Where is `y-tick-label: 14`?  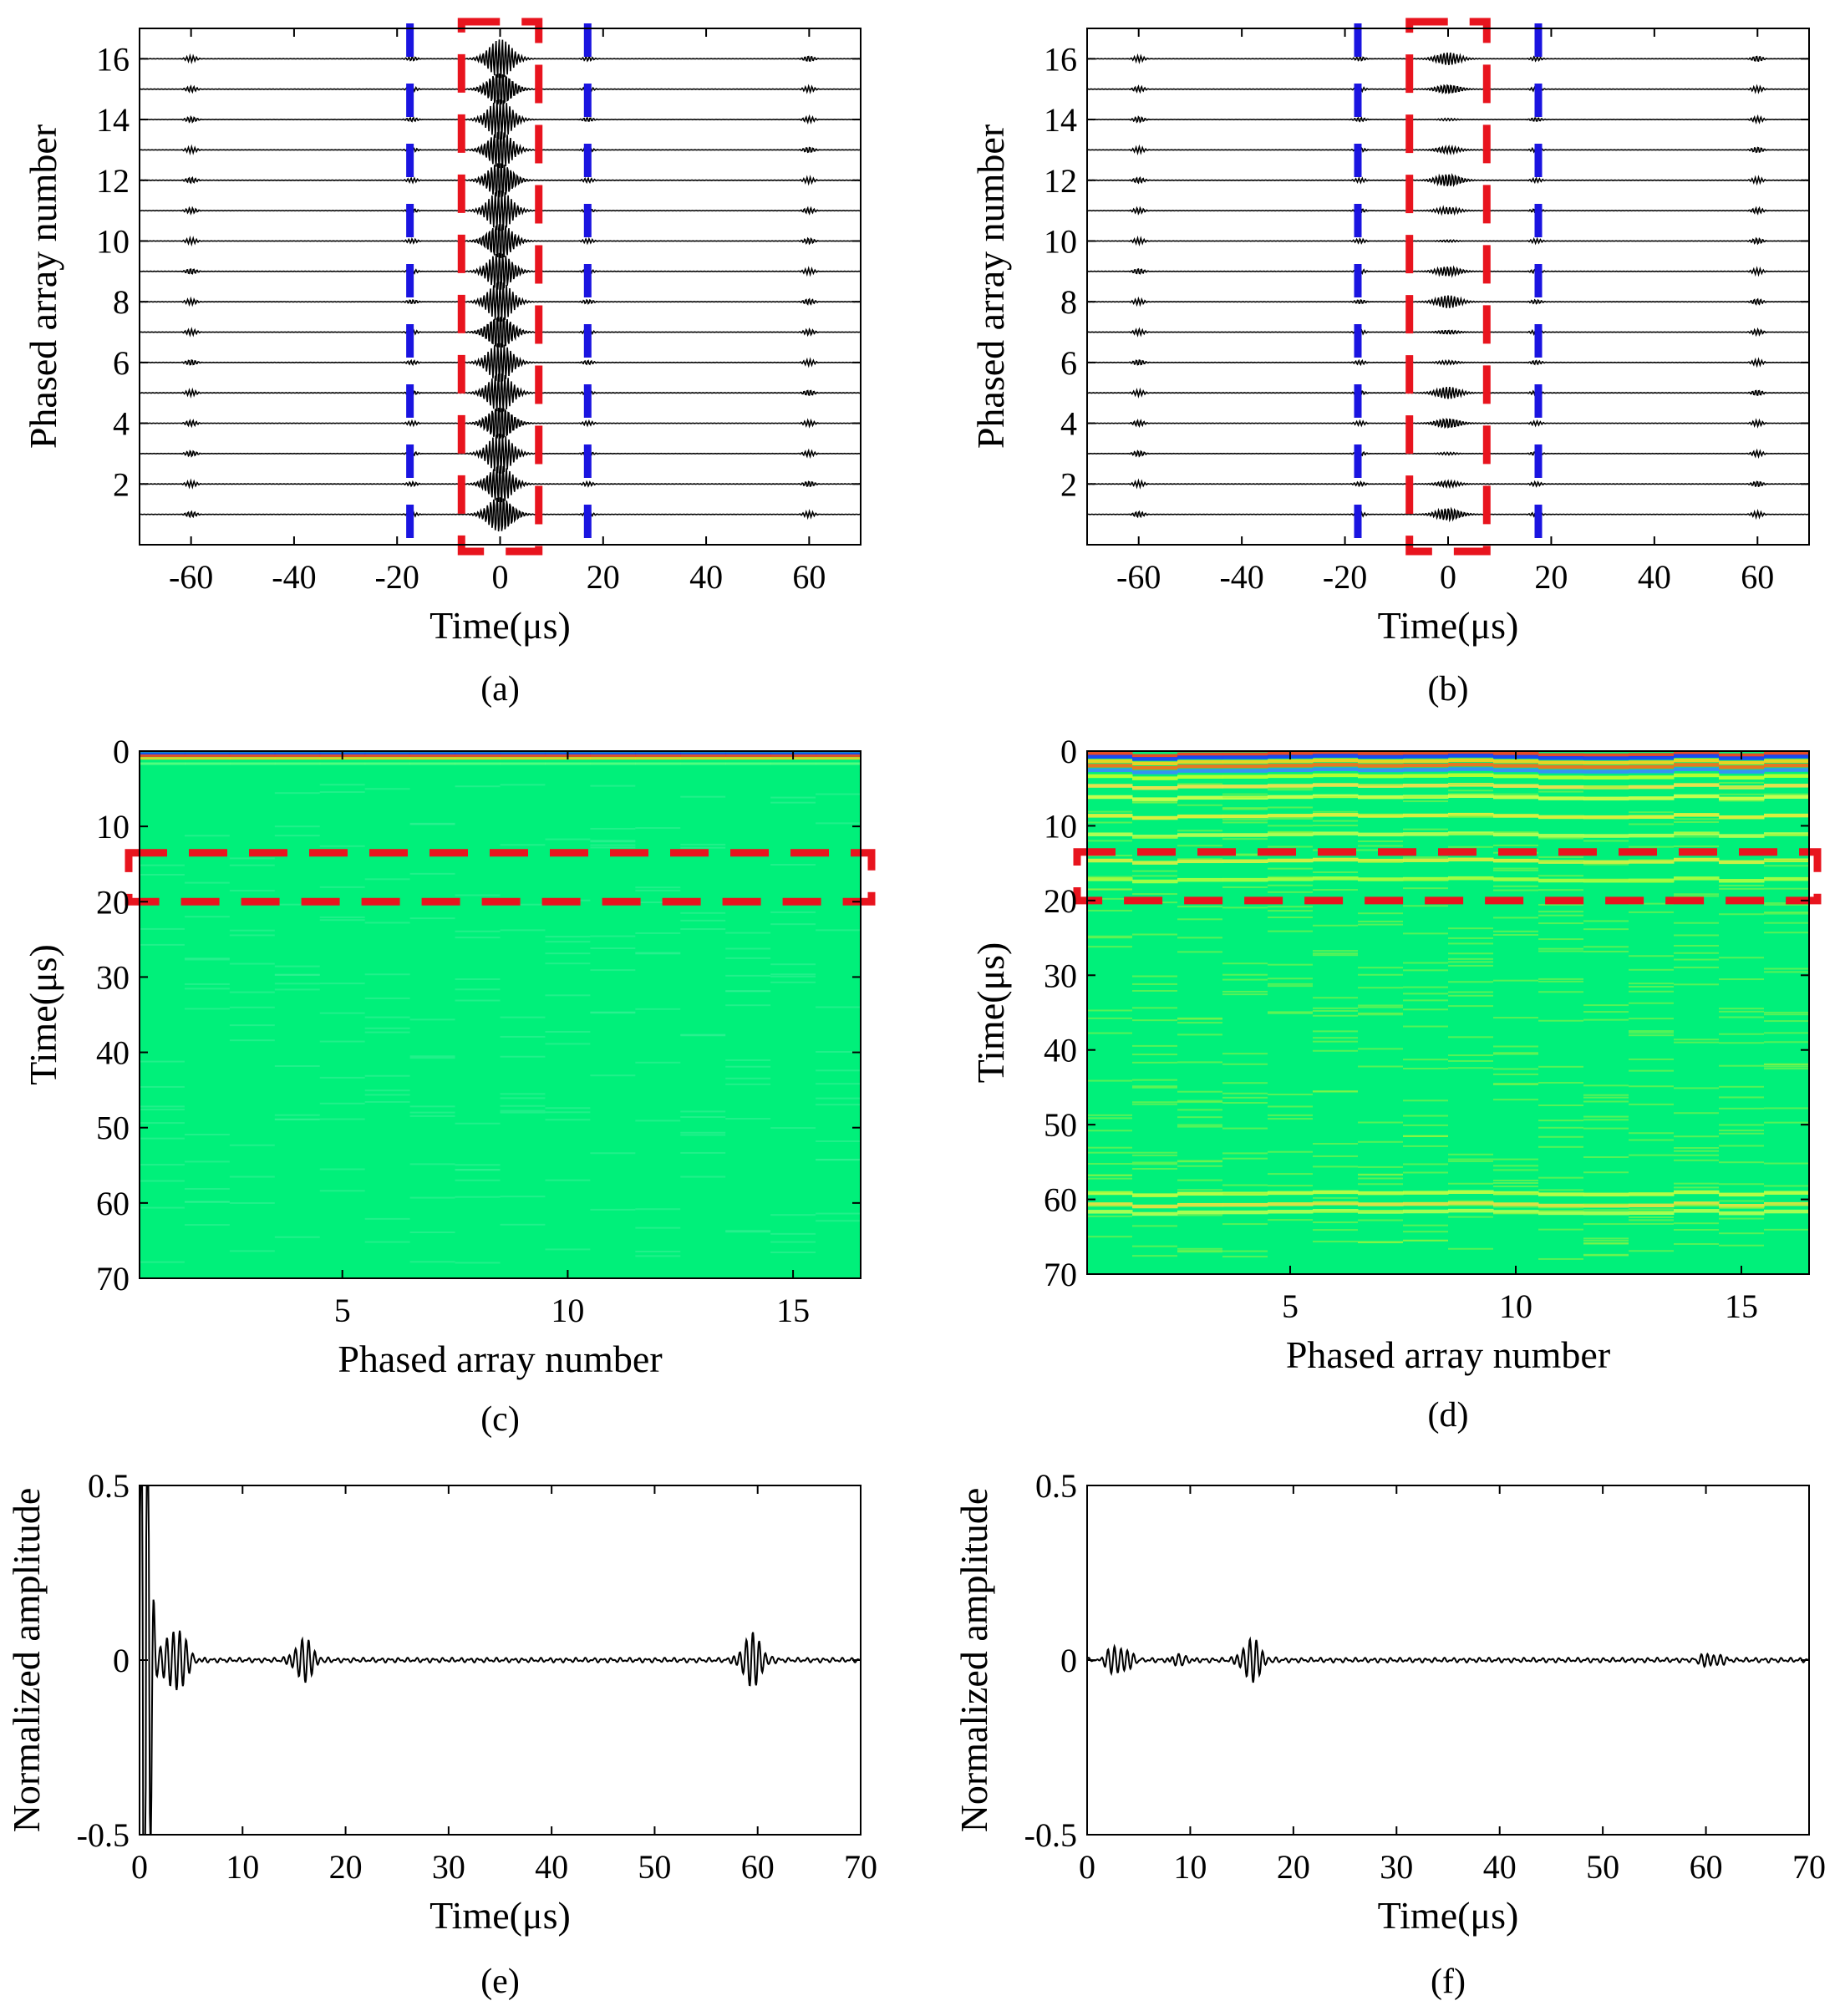
y-tick-label: 14 is located at coordinates (113, 120).